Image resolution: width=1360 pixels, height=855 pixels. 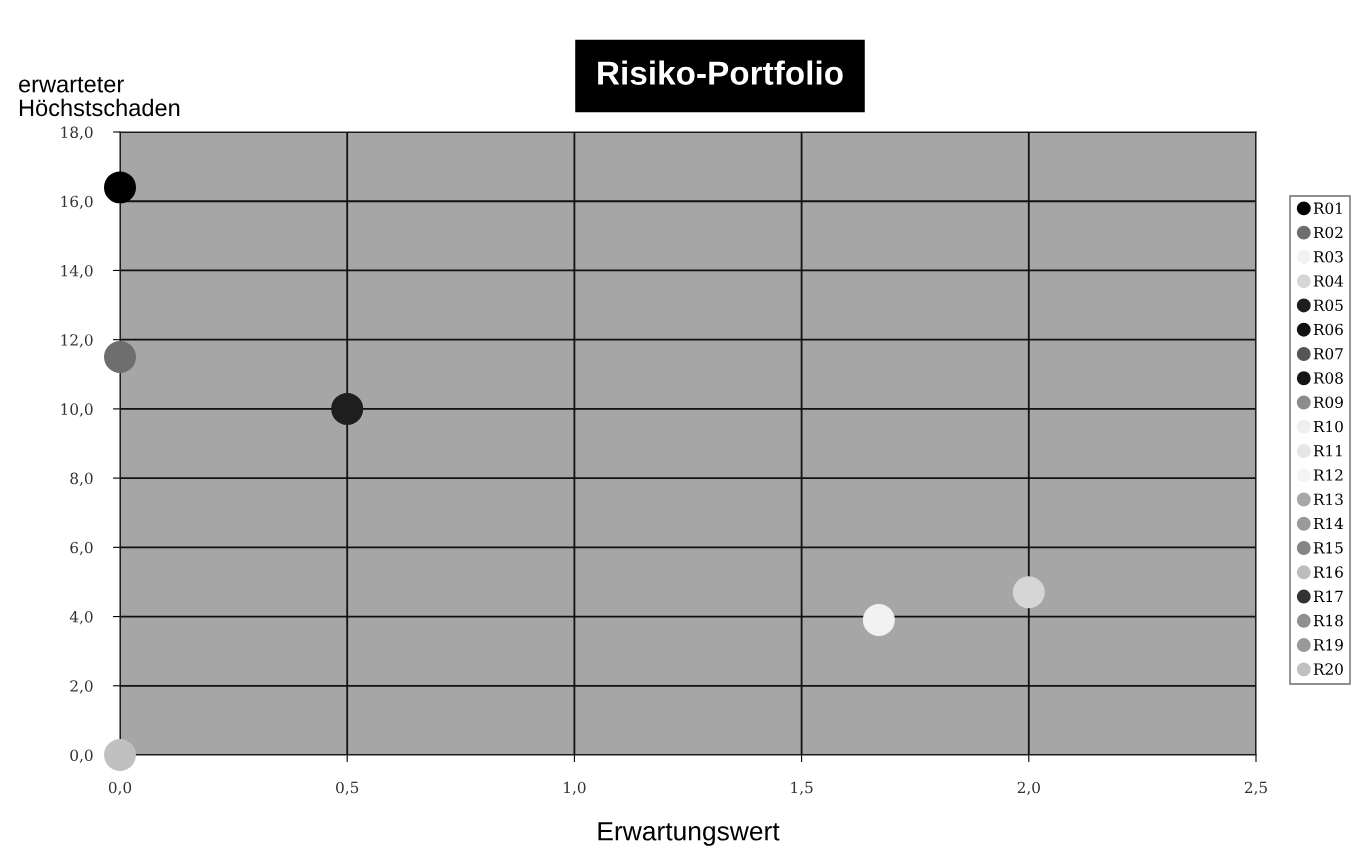 What do you see at coordinates (1328, 669) in the screenshot?
I see `legend-label: R20` at bounding box center [1328, 669].